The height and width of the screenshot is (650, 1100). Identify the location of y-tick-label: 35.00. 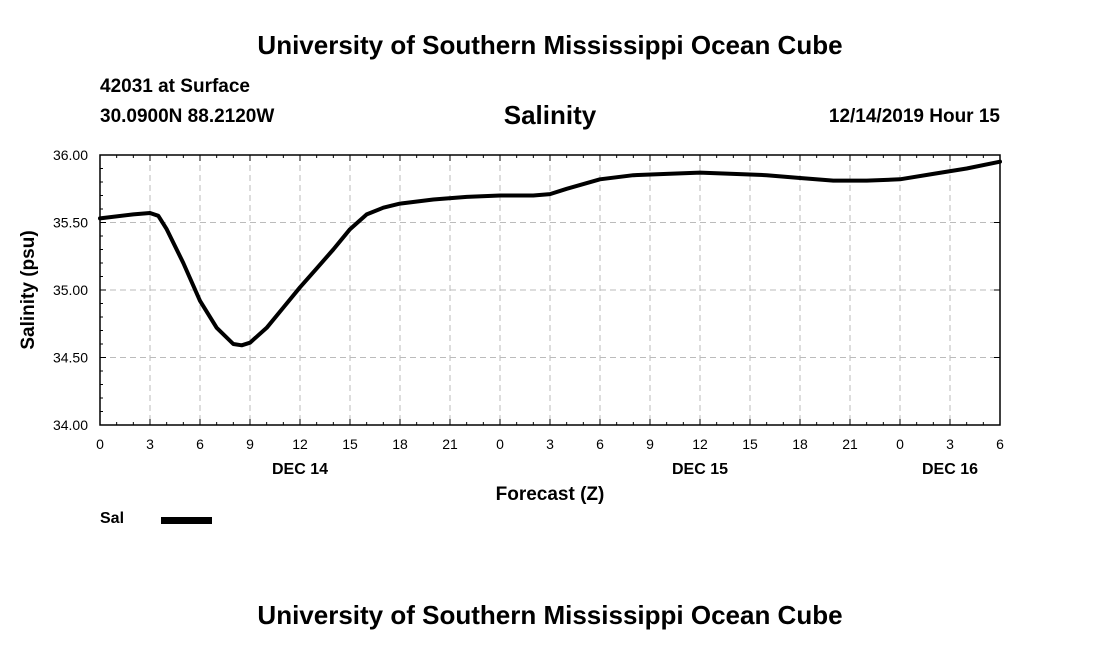
(70, 290).